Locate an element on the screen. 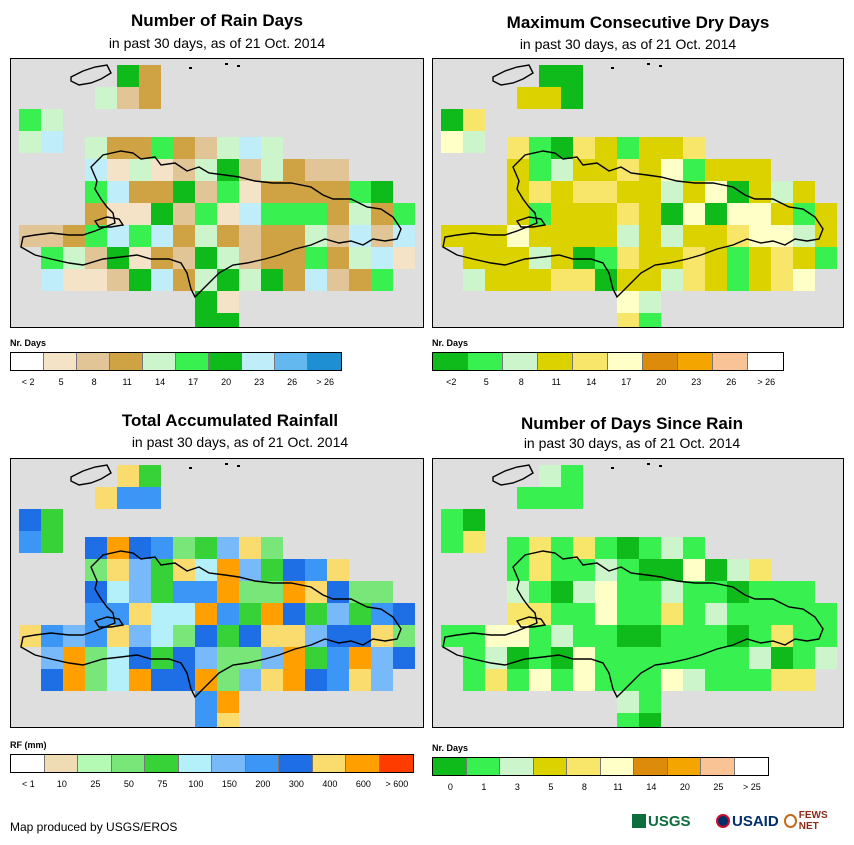 The image size is (854, 845). legend-label: 10 is located at coordinates (61, 784).